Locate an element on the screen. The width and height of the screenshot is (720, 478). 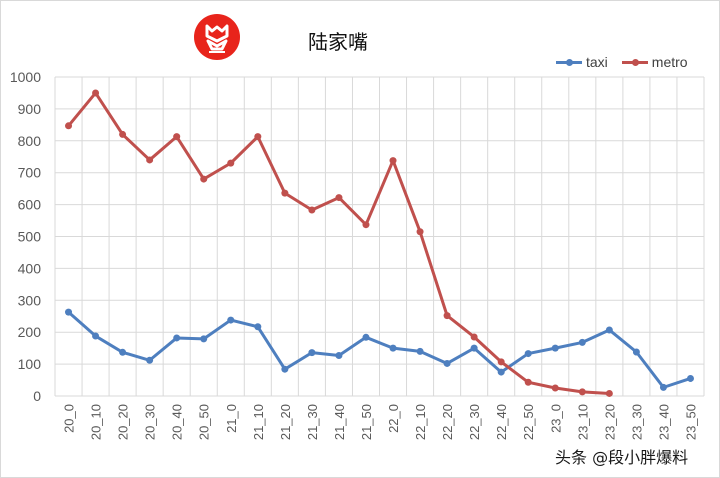
x-tick-label: 23_40 is located at coordinates (663, 422).